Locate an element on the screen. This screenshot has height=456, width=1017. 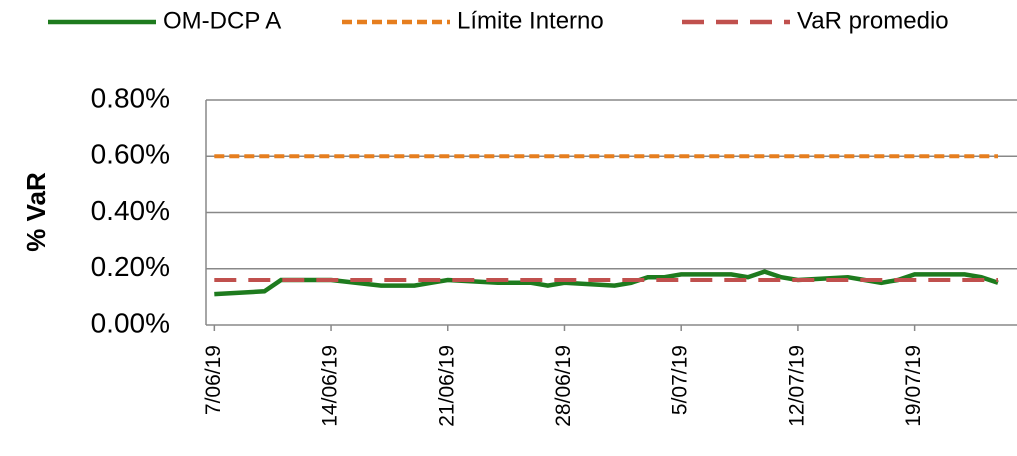
legend-label: VaR promedio is located at coordinates (873, 20).